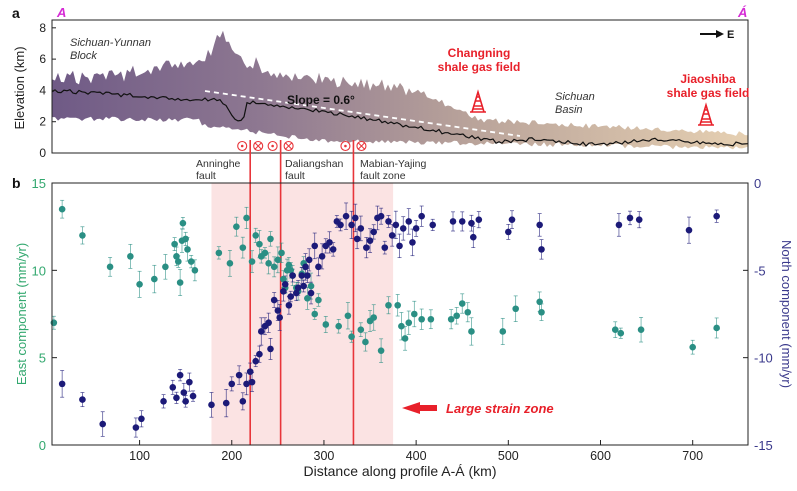  What do you see at coordinates (21, 314) in the screenshot?
I see `left-y-axis-label: East component (mm/yr)` at bounding box center [21, 314].